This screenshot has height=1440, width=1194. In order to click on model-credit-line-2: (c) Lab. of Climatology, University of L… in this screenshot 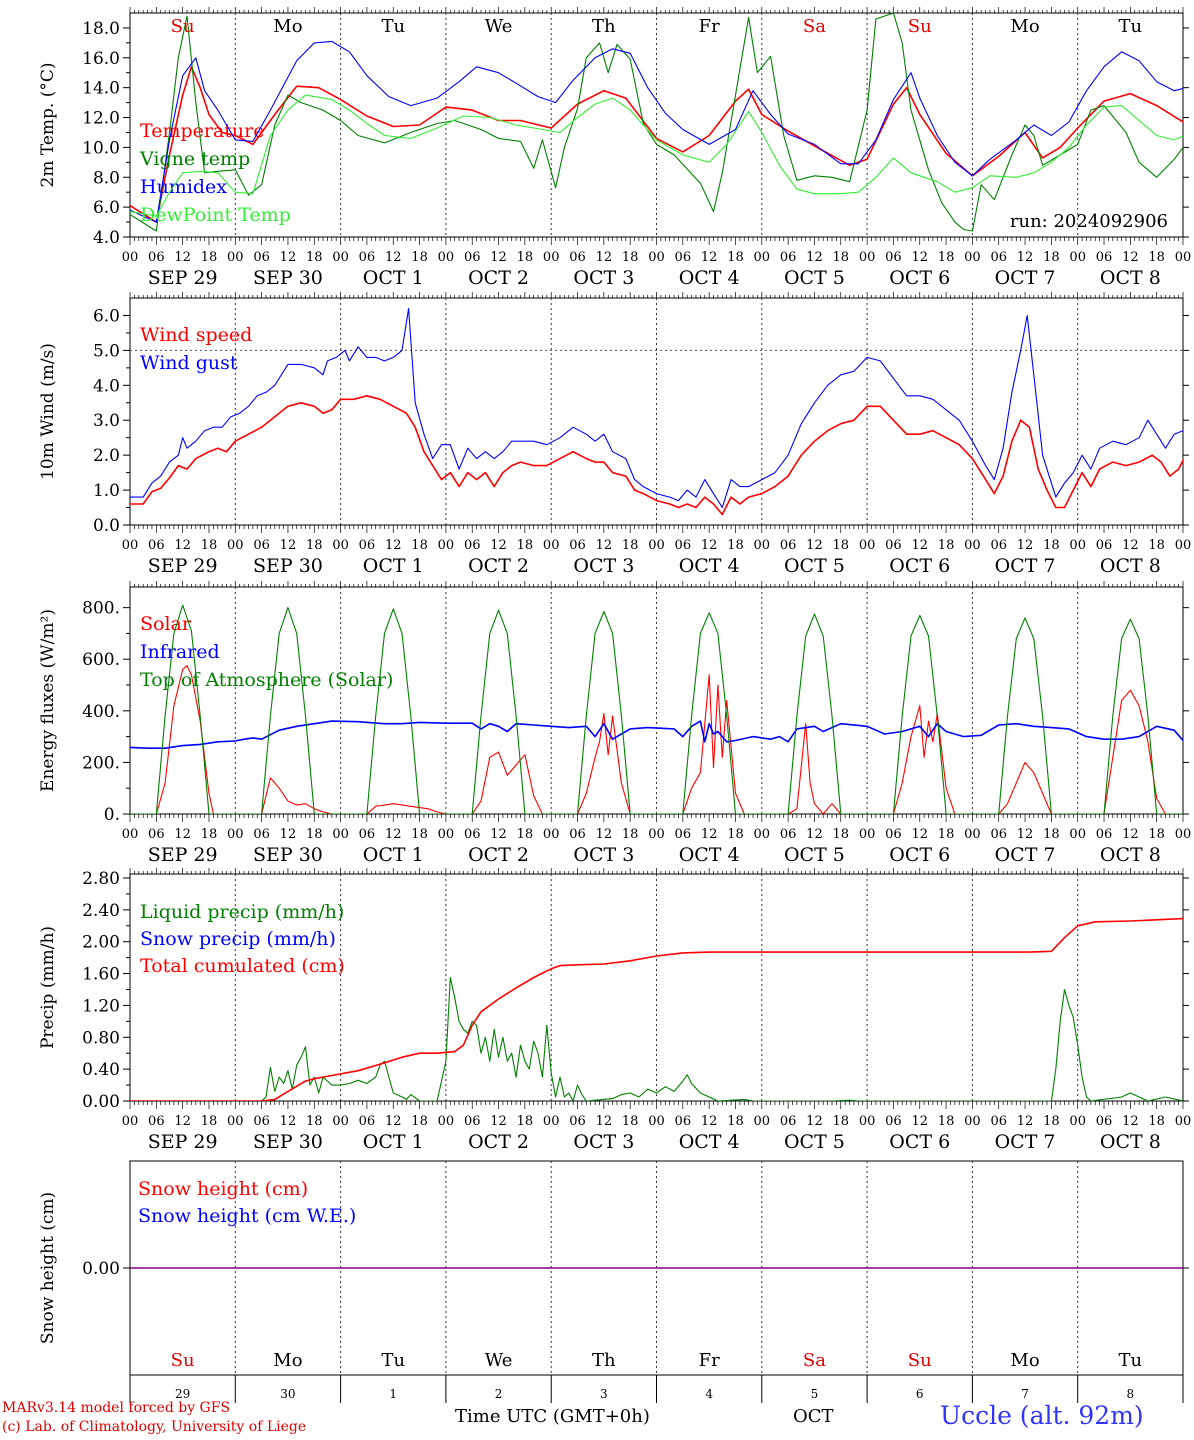, I will do `click(154, 1427)`.